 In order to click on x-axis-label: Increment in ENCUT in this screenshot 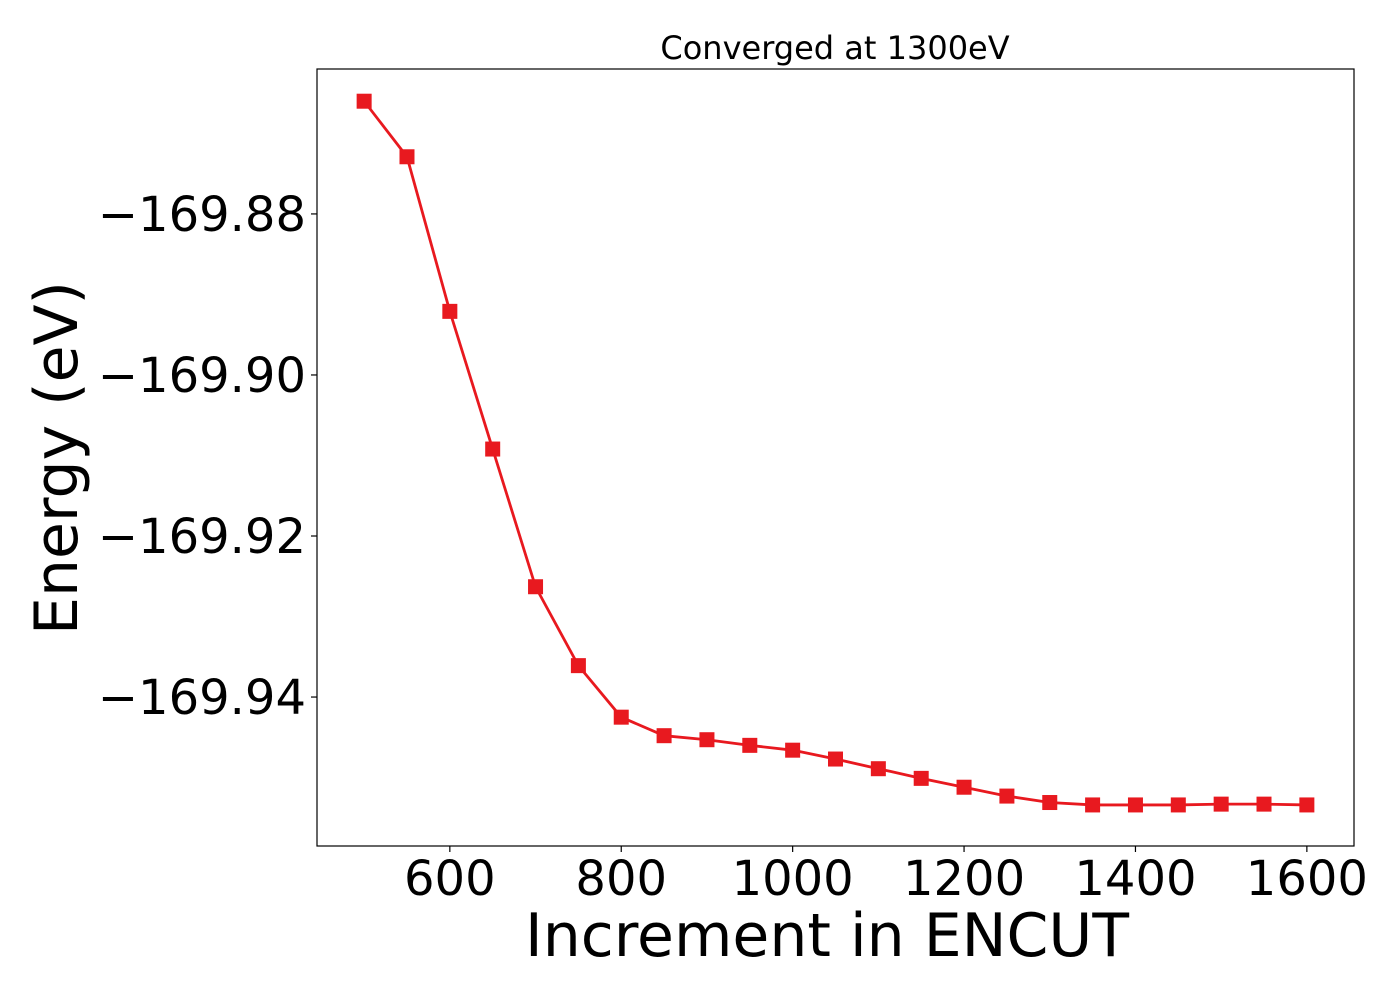, I will do `click(827, 936)`.